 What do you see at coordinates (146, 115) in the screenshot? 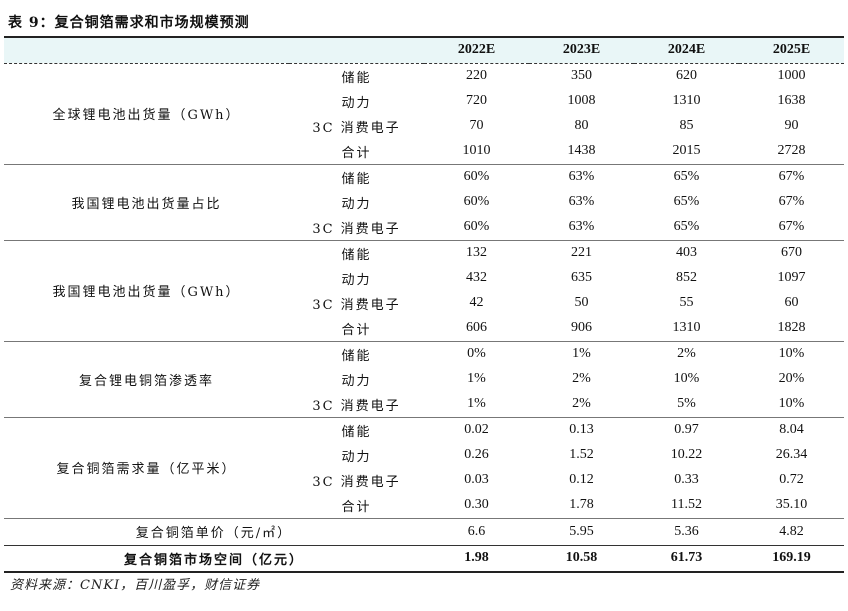
I see `group-label: 全球锂电池出货量（GWh）` at bounding box center [146, 115].